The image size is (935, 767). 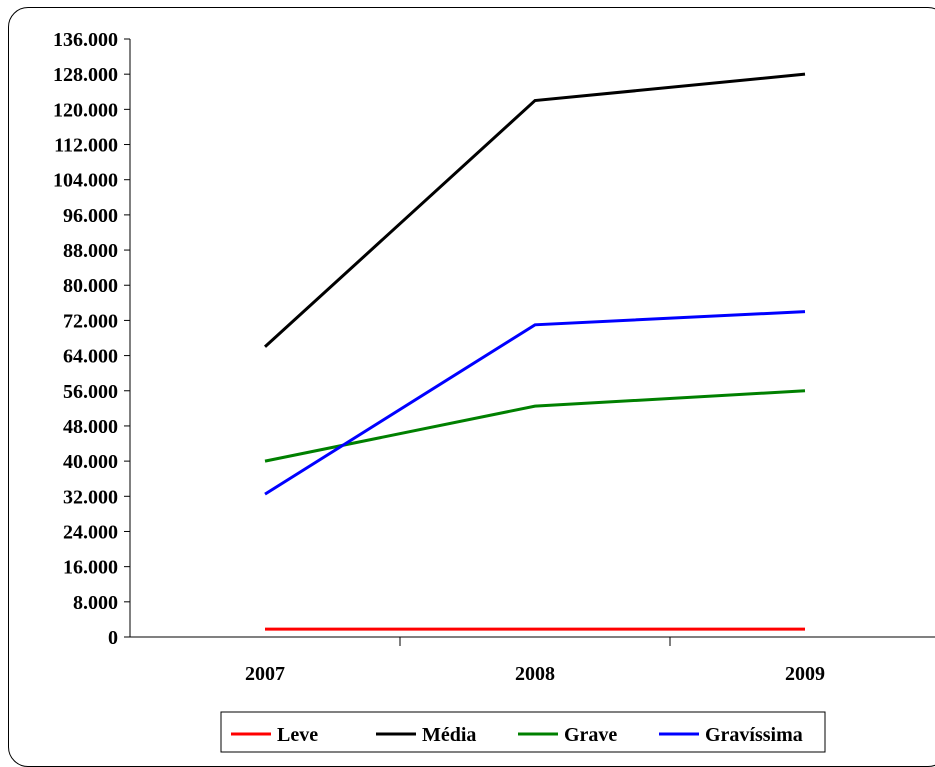 What do you see at coordinates (265, 674) in the screenshot?
I see `x-tick-label: 2007` at bounding box center [265, 674].